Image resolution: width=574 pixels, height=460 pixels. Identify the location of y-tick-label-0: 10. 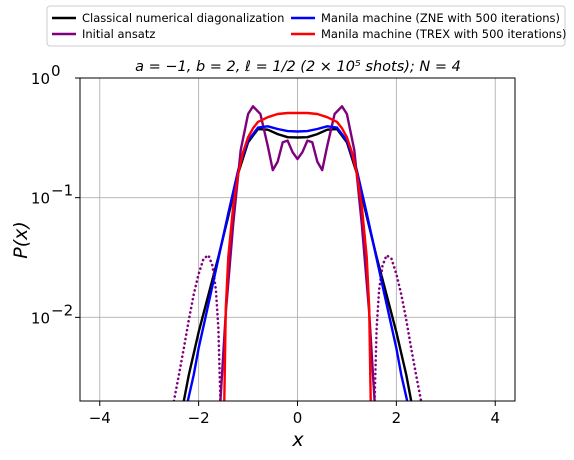
(40, 79).